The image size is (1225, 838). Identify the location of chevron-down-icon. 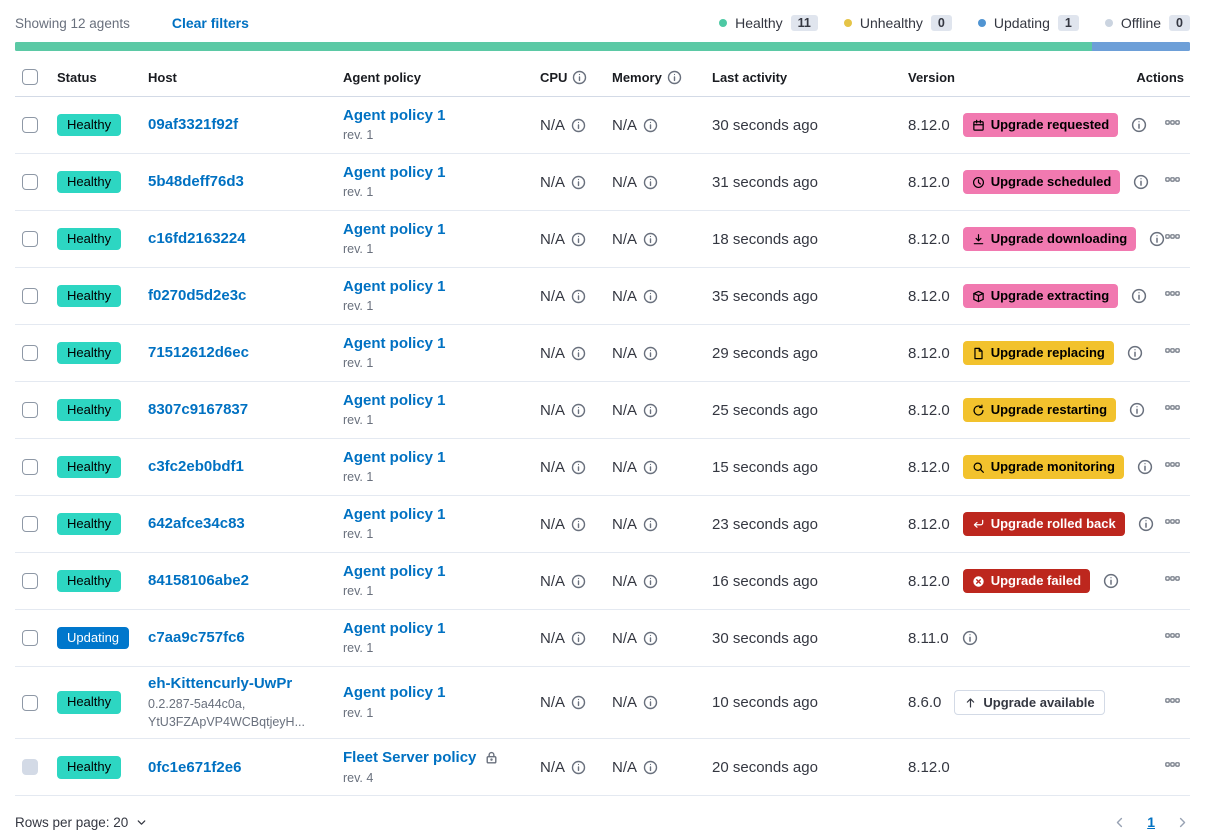
(141, 822).